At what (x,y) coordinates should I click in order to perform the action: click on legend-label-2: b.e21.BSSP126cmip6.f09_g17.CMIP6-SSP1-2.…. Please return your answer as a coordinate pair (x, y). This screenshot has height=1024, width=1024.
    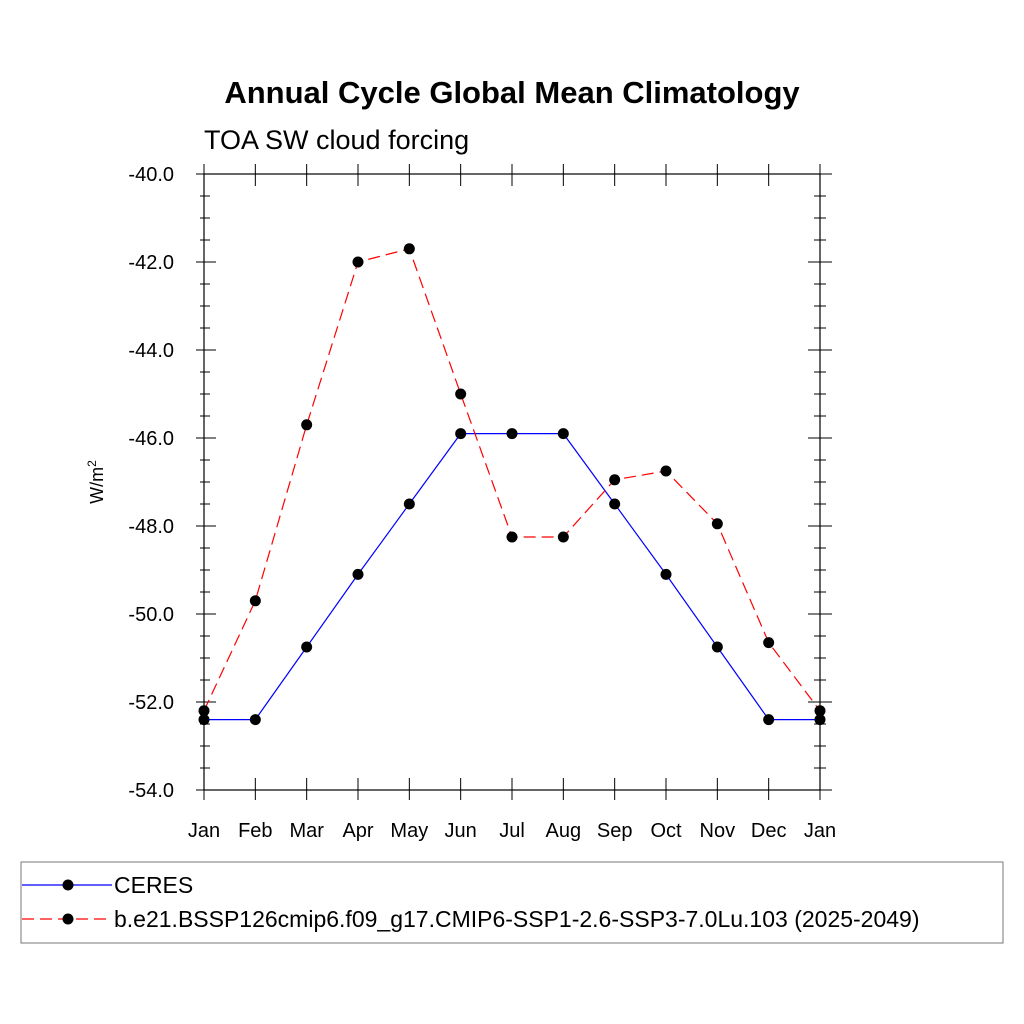
    Looking at the image, I should click on (517, 919).